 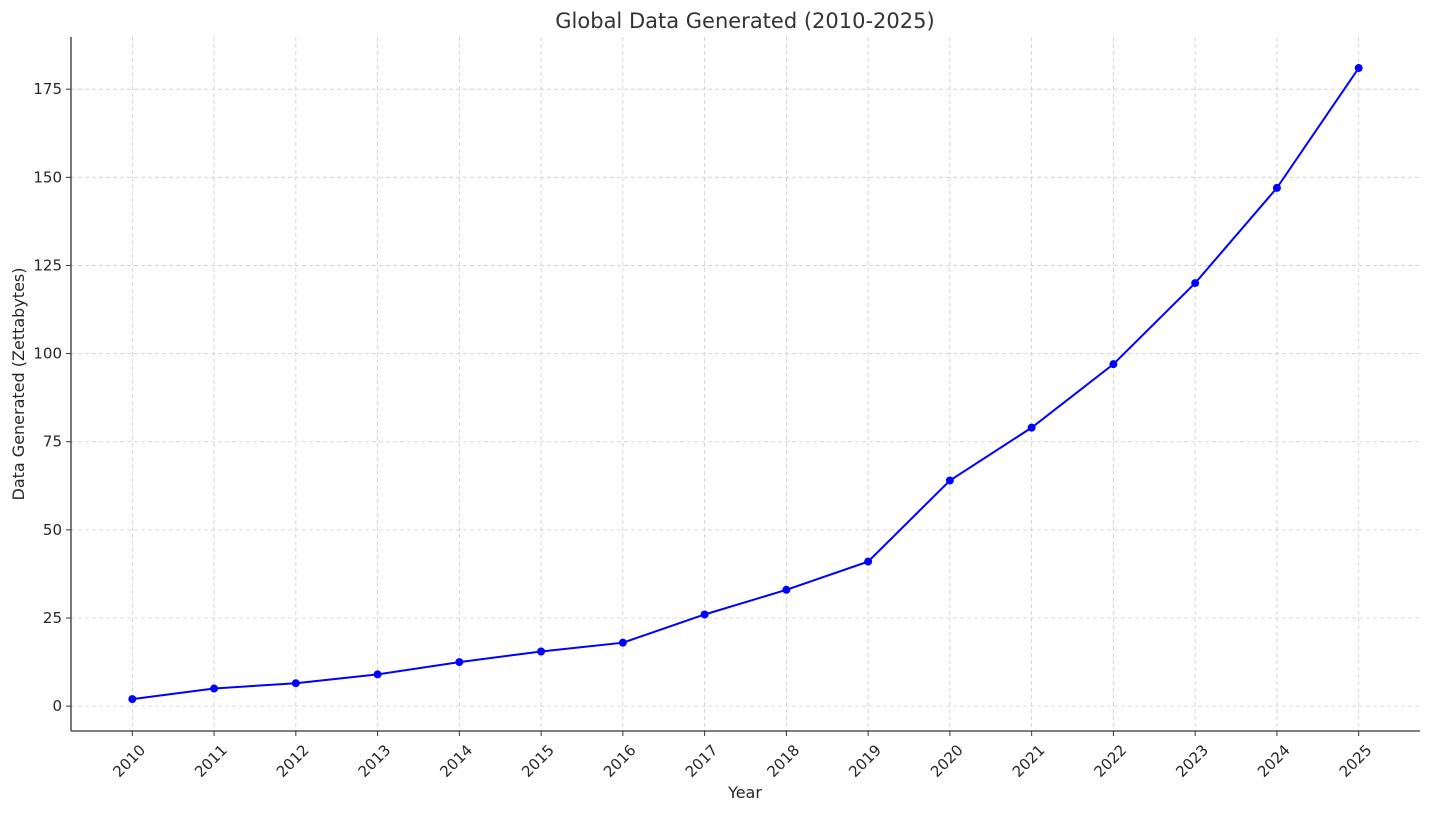 I want to click on chart-title: Global Data Generated (2010-2025), so click(x=744, y=21).